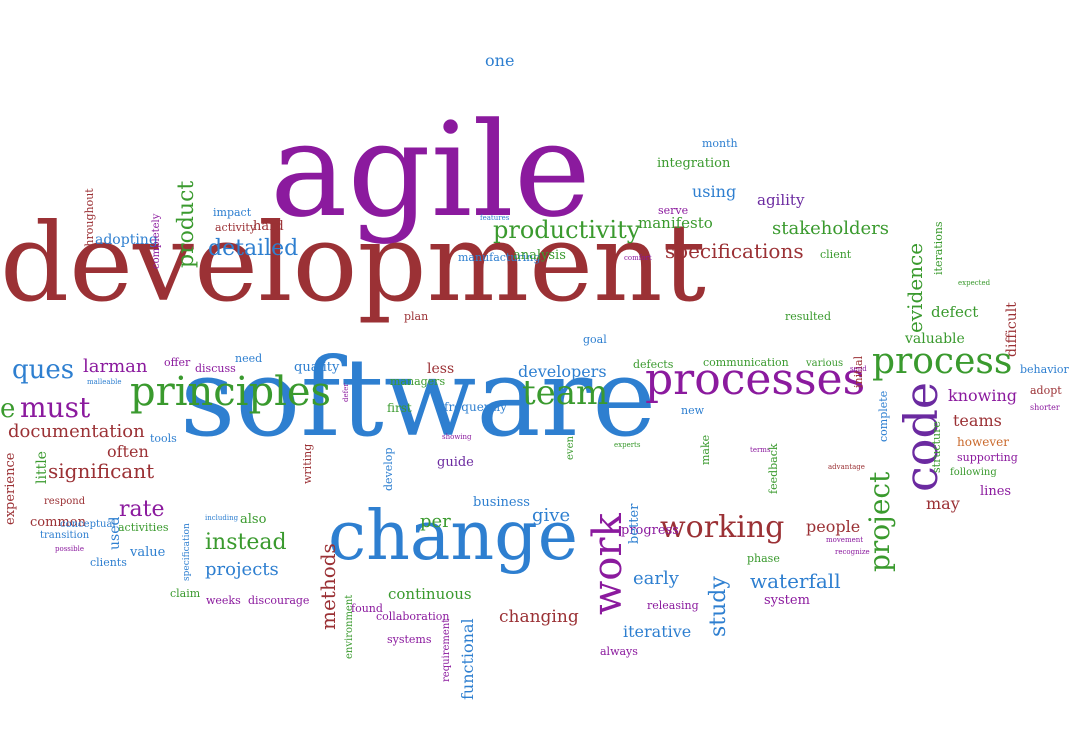 This screenshot has height=729, width=1083. Describe the element at coordinates (430, 594) in the screenshot. I see `word-continuous: continuous` at that location.